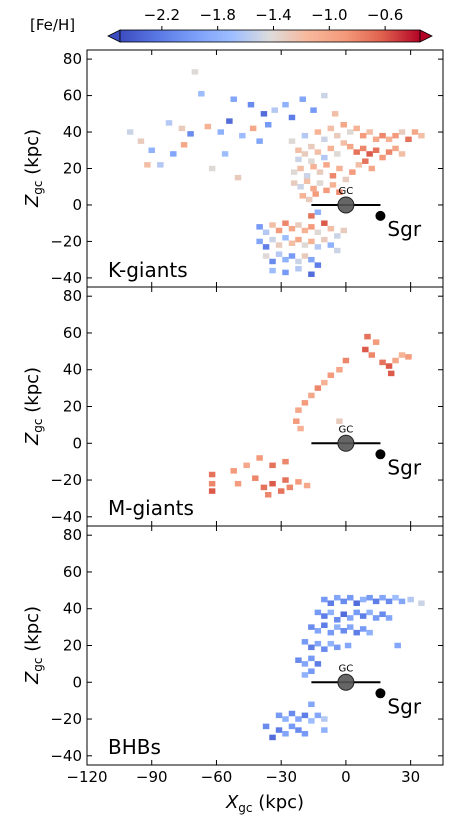 The image size is (457, 822). I want to click on x-tick-label: −90, so click(152, 777).